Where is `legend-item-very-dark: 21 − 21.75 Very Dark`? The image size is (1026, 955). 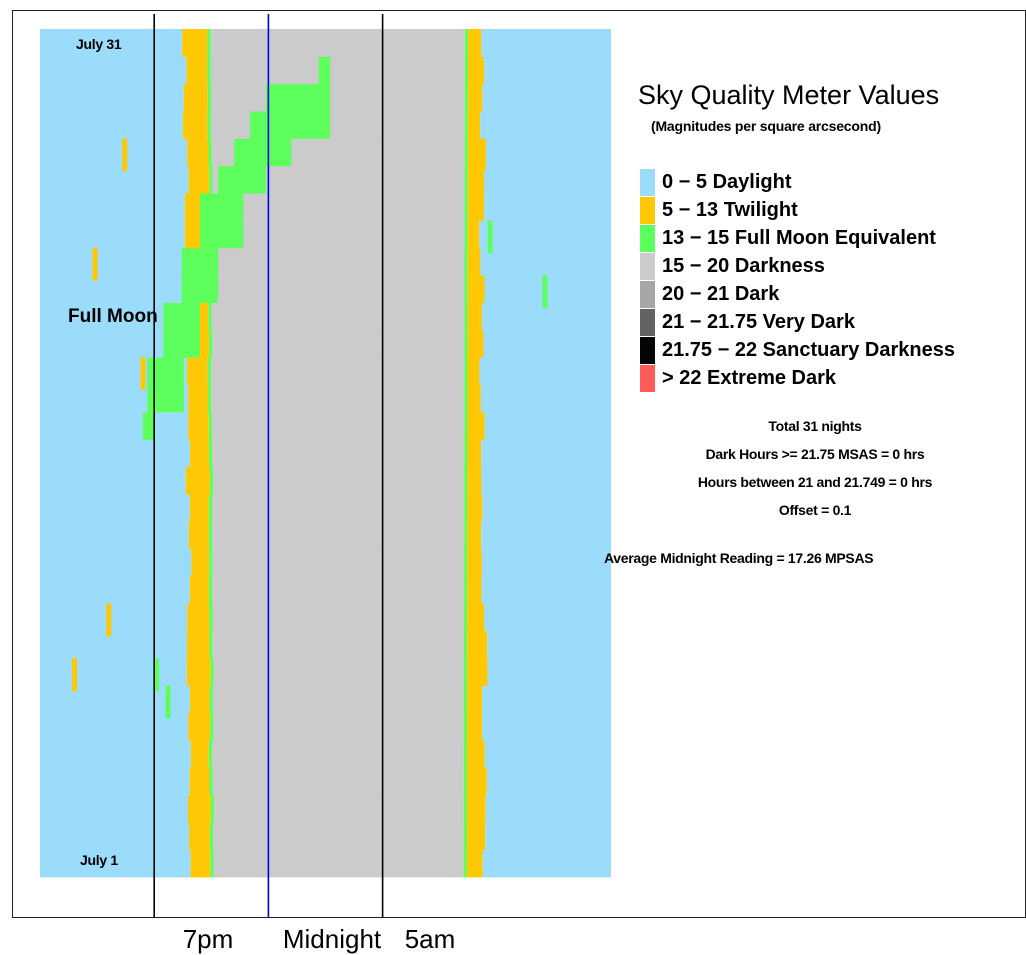 legend-item-very-dark: 21 − 21.75 Very Dark is located at coordinates (797, 322).